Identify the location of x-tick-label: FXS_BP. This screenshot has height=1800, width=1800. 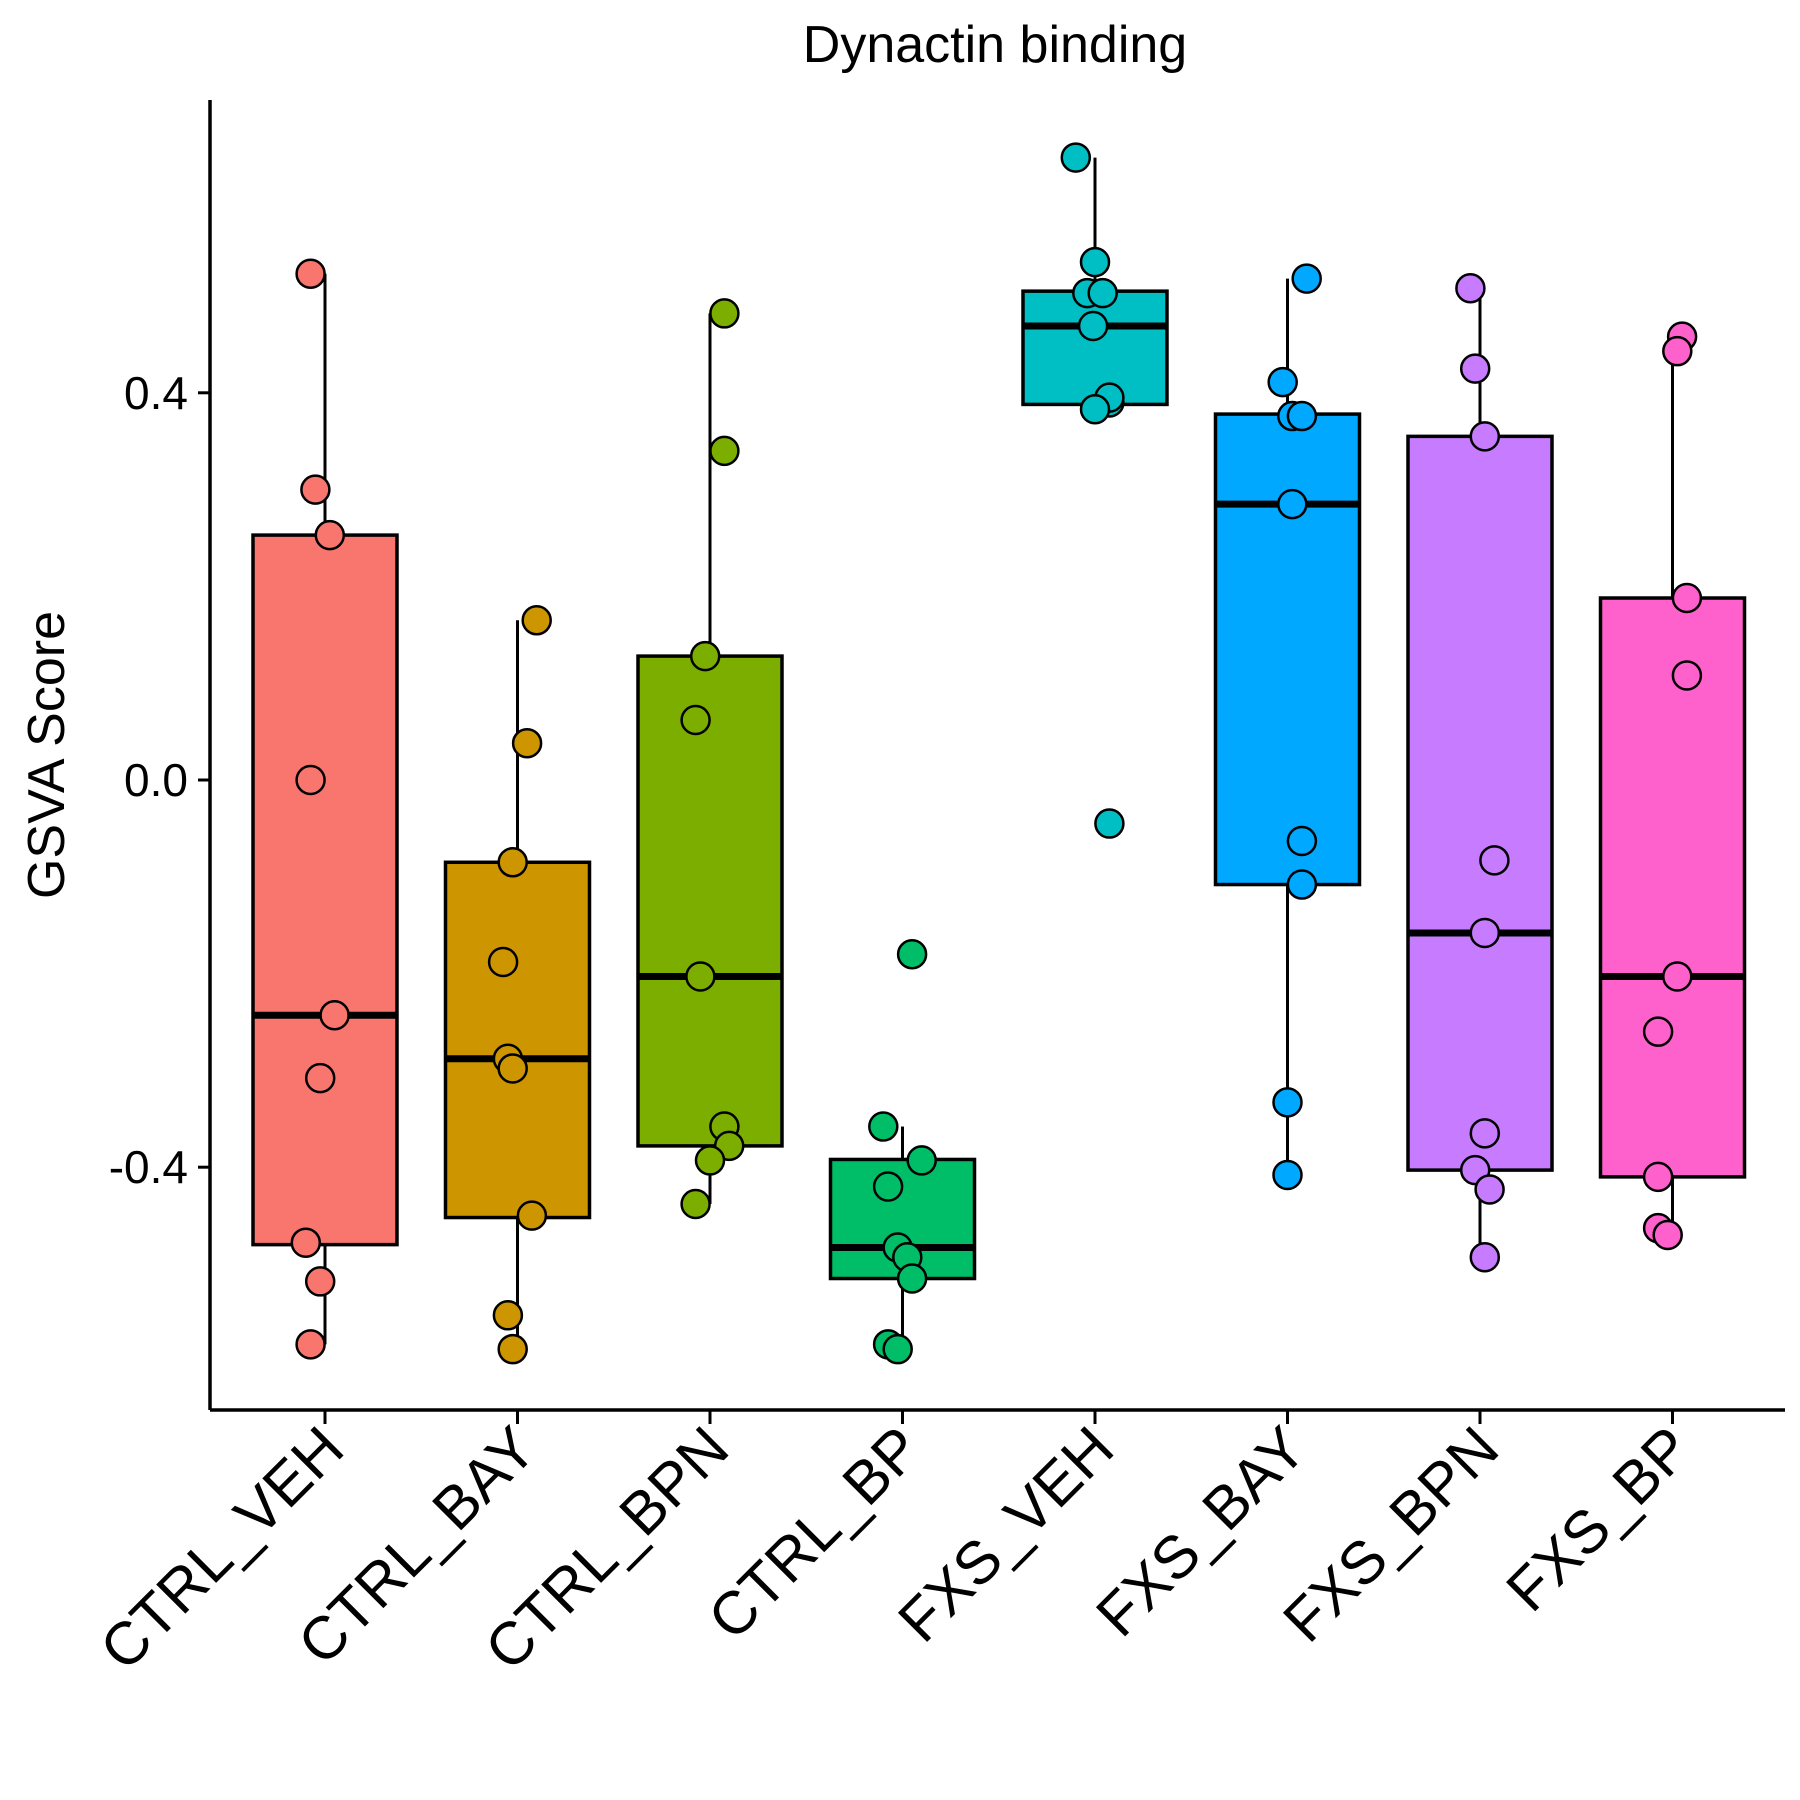
(1599, 1519).